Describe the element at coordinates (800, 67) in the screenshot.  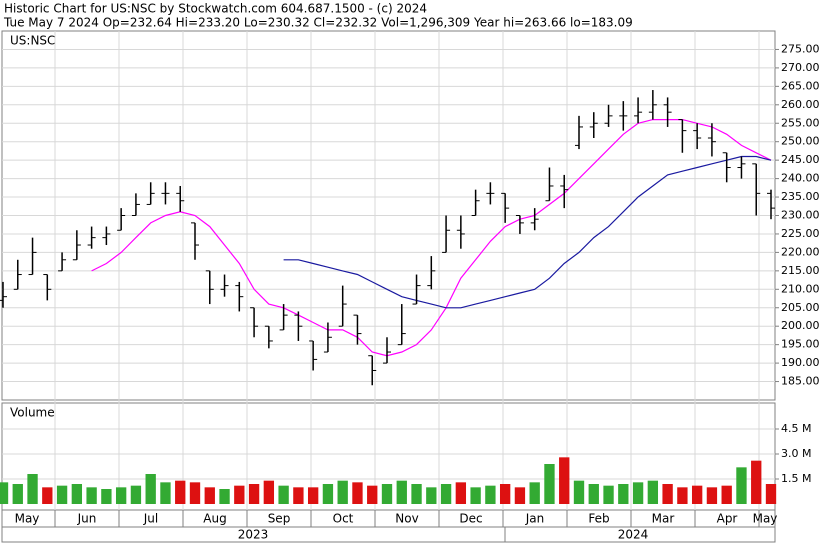
I see `y-tick-label: 270.00` at that location.